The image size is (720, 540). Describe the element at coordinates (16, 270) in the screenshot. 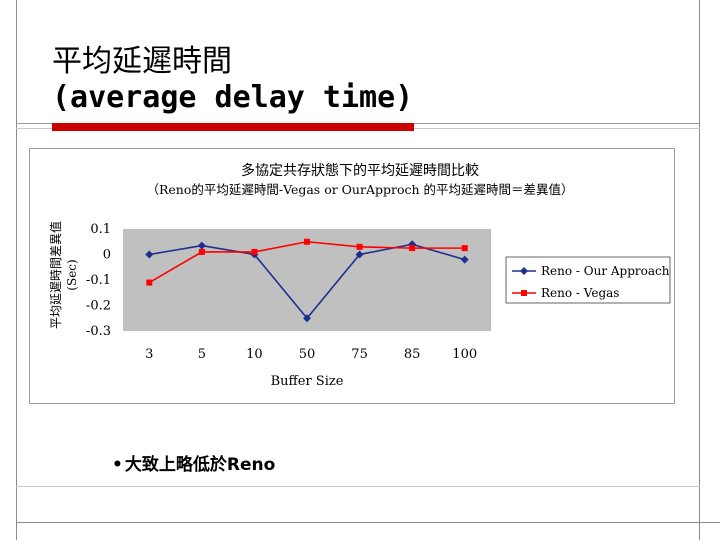

I see `frame-line-left` at that location.